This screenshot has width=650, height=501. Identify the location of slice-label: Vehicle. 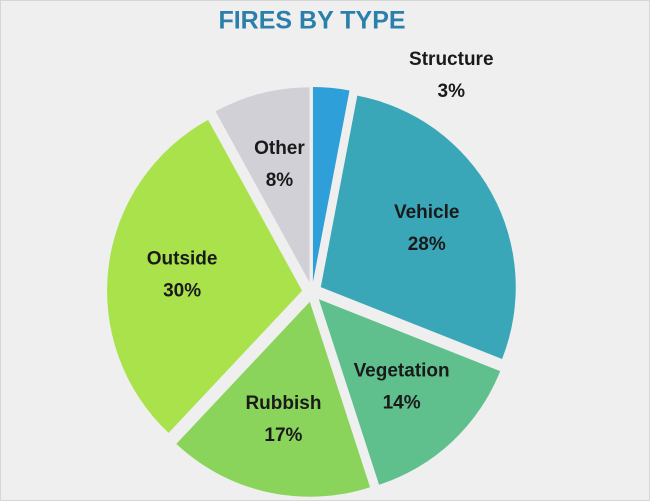
(427, 212).